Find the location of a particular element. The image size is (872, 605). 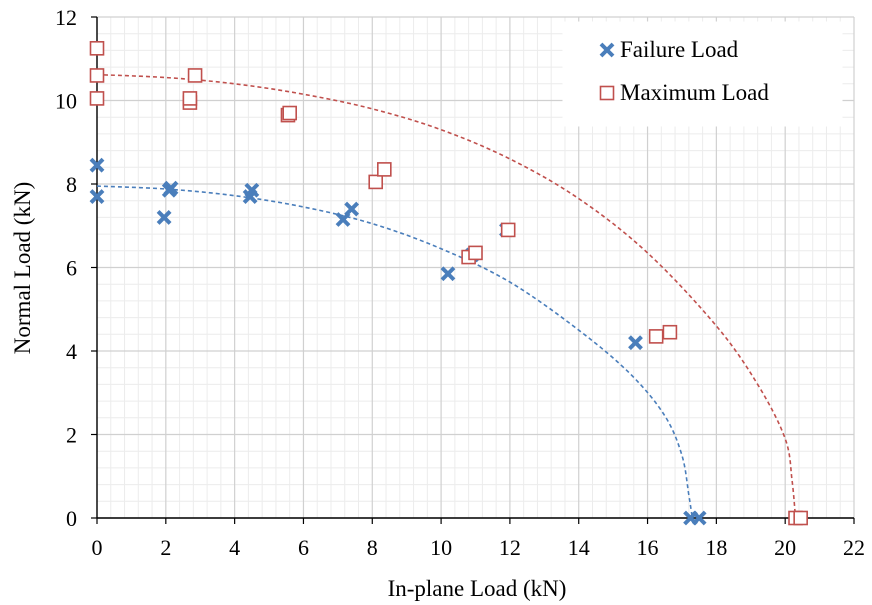

x-tick-label: 10 is located at coordinates (441, 547).